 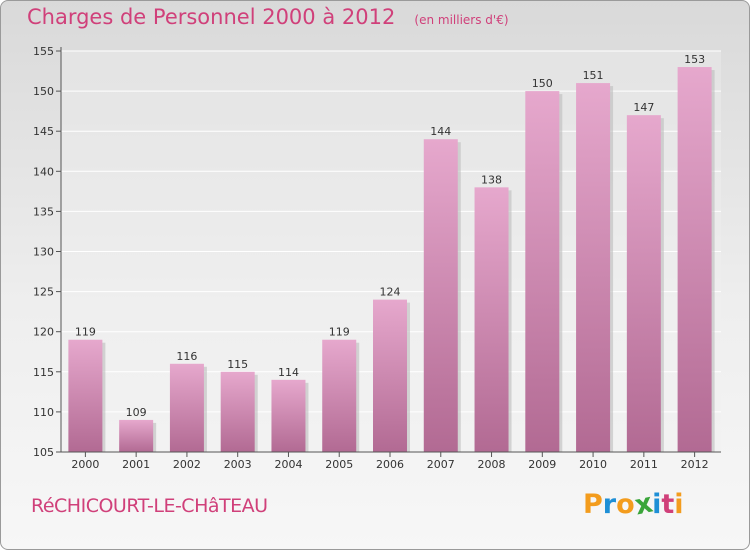 What do you see at coordinates (43, 211) in the screenshot?
I see `y-tick-label: 135` at bounding box center [43, 211].